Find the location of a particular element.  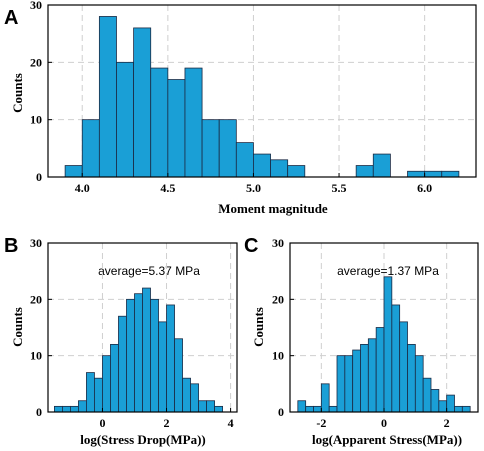

plot-frame is located at coordinates (142, 327).